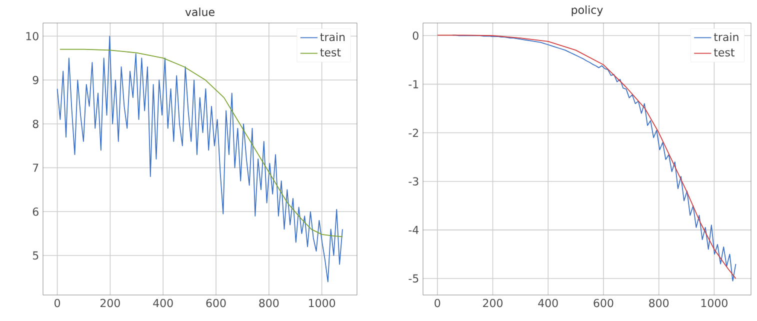  Describe the element at coordinates (35, 124) in the screenshot. I see `y-tick-label: 8` at that location.